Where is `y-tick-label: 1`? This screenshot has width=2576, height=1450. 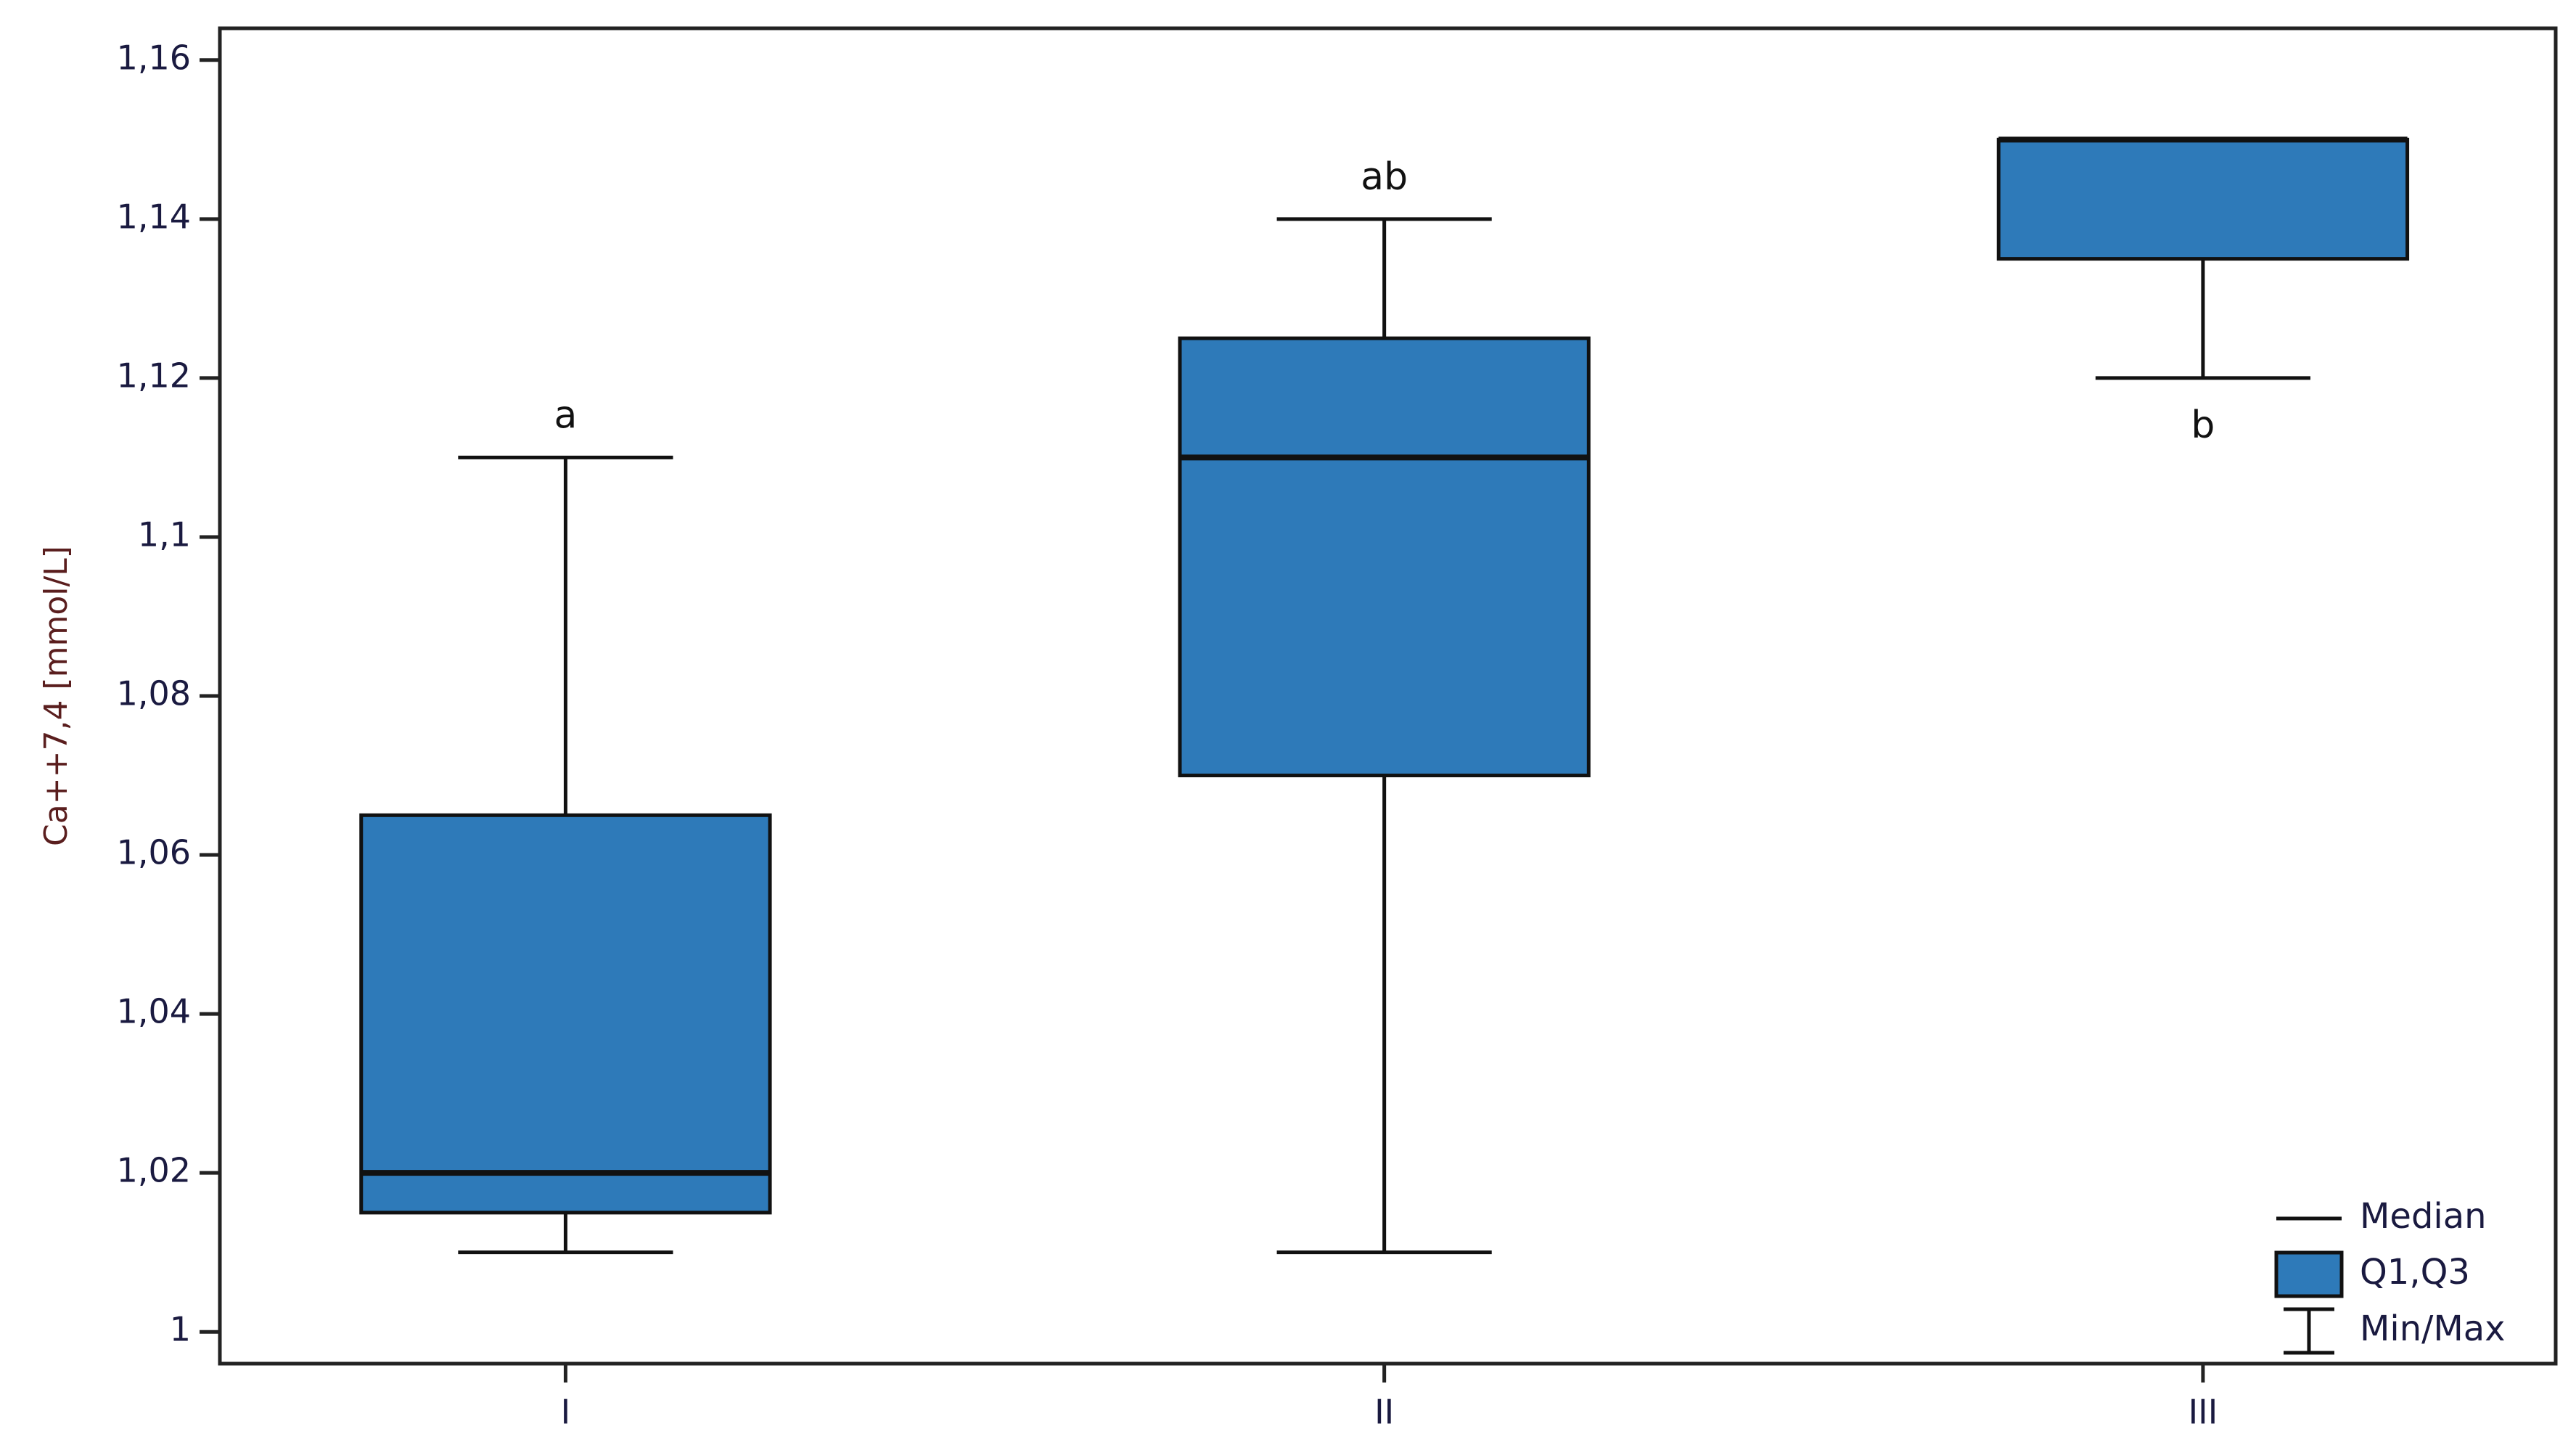 y-tick-label: 1 is located at coordinates (180, 1329).